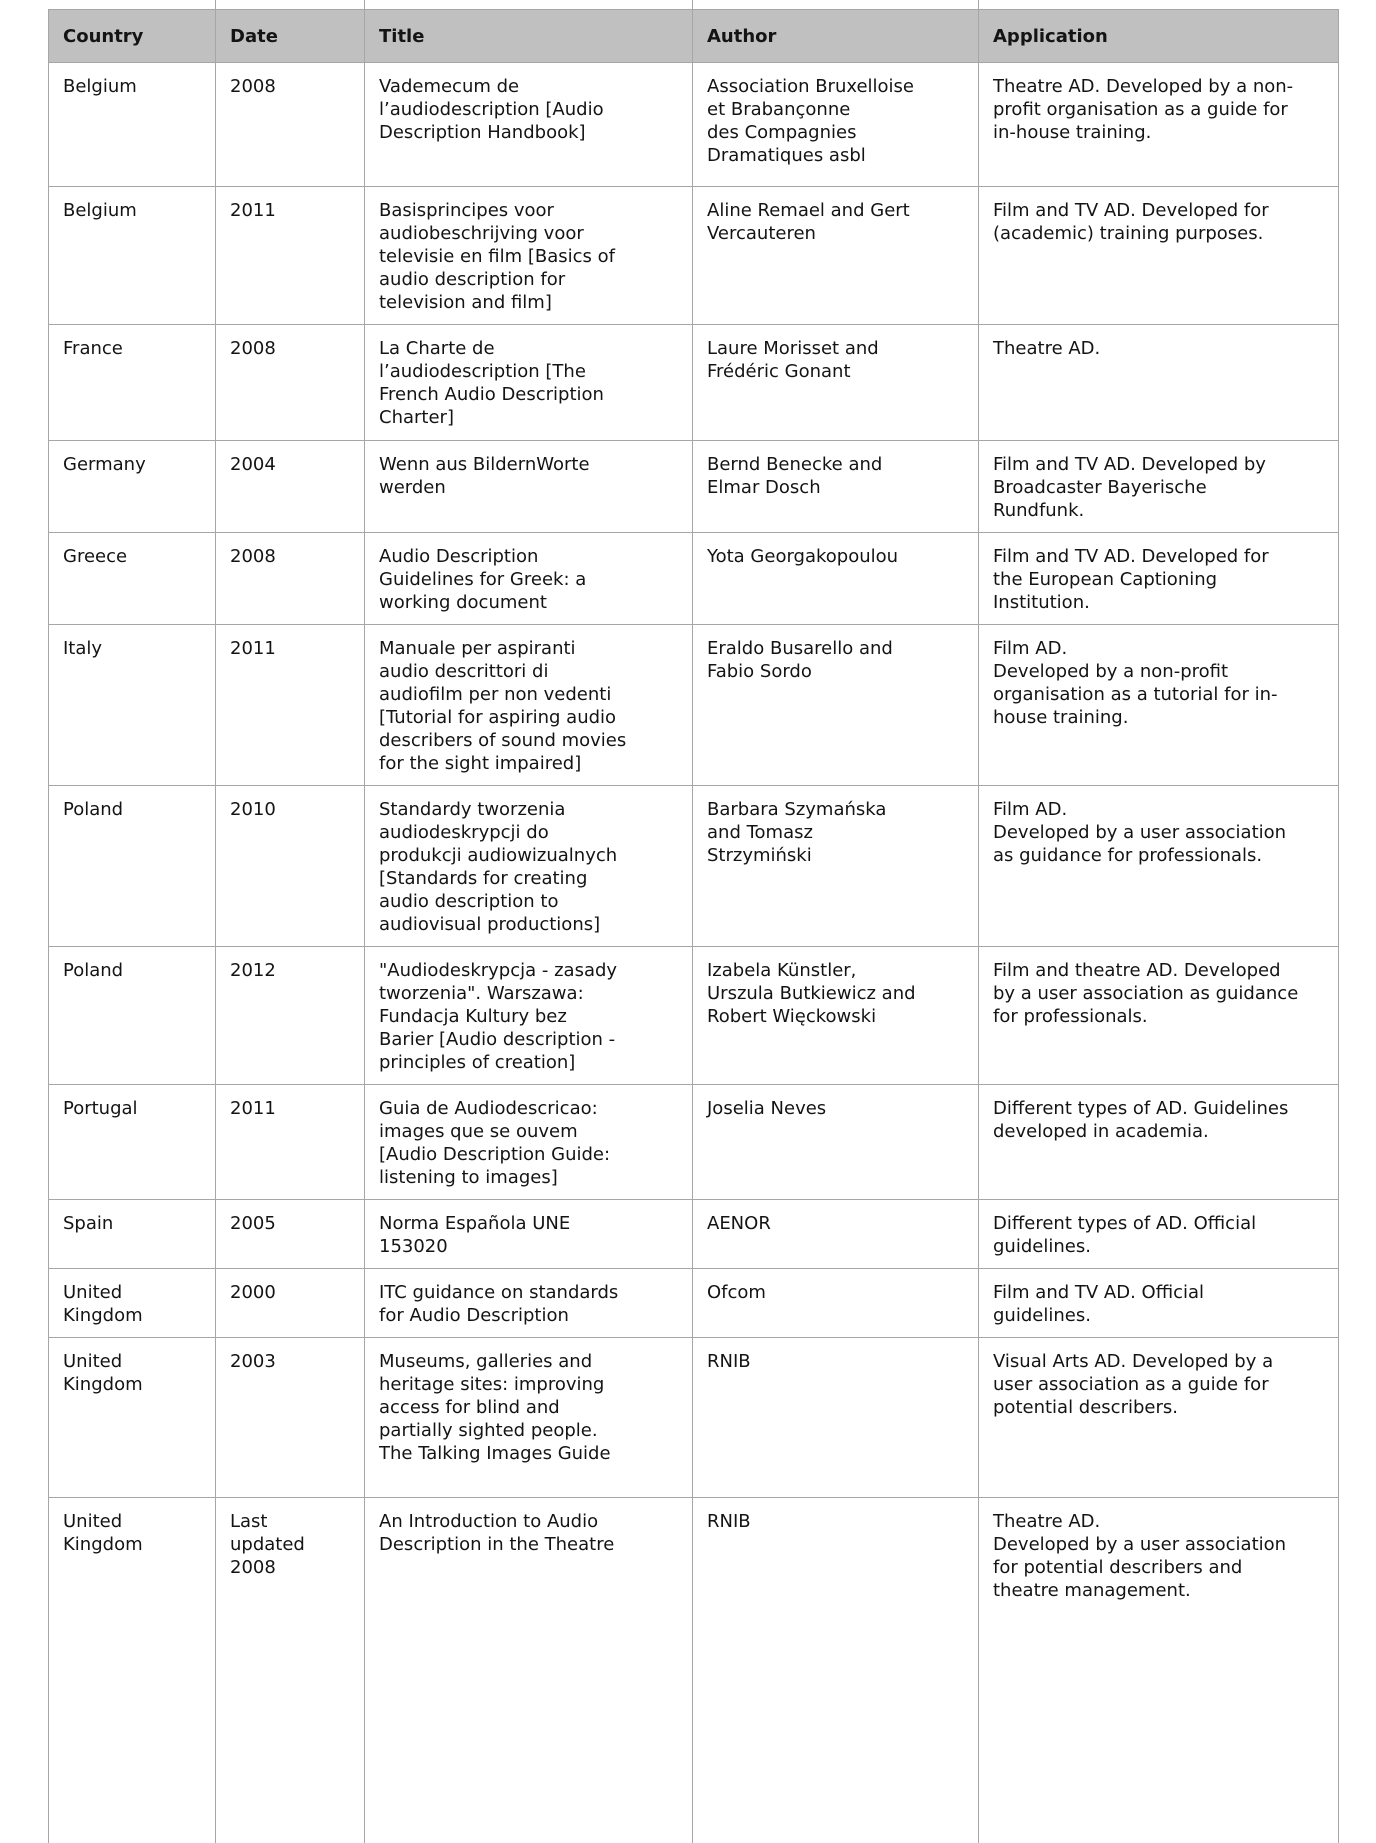 Image resolution: width=1376 pixels, height=1843 pixels. What do you see at coordinates (132, 705) in the screenshot?
I see `cell-country: Italy` at bounding box center [132, 705].